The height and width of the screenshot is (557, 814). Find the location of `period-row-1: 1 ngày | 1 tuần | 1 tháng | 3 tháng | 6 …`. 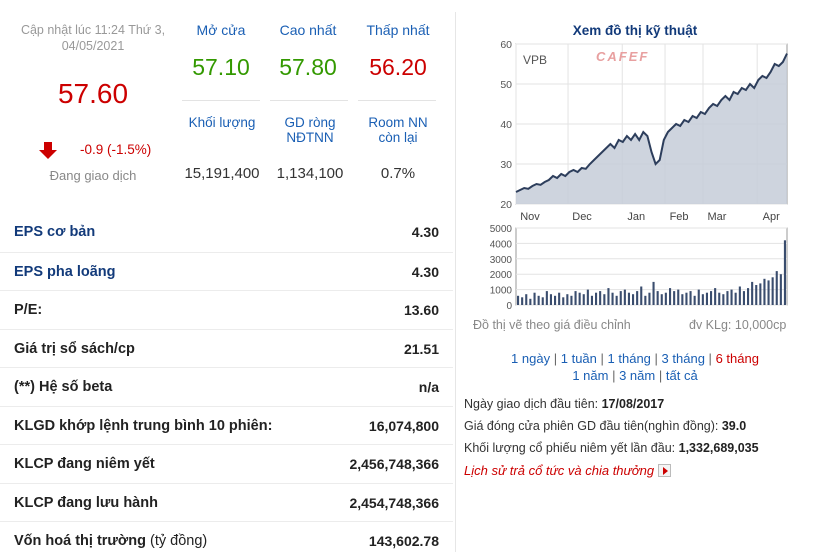

period-row-1: 1 ngày | 1 tuần | 1 tháng | 3 tháng | 6 … is located at coordinates (635, 358).